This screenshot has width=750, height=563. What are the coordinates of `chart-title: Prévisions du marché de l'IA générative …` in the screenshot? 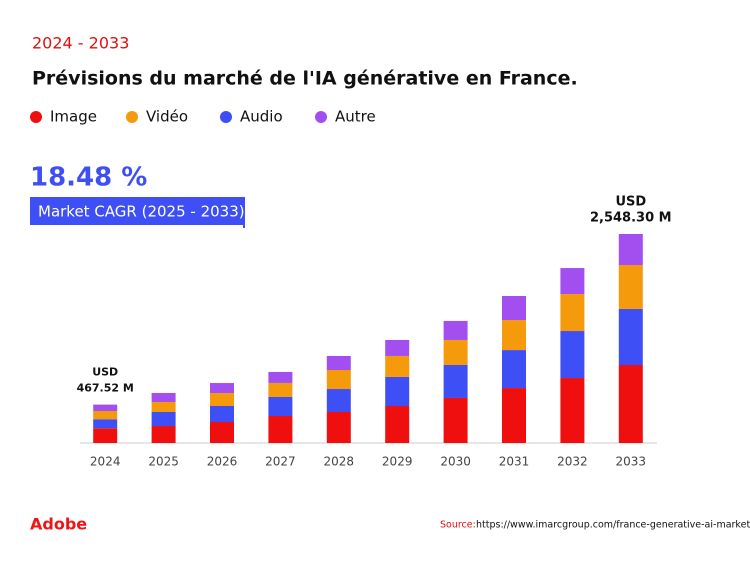 It's located at (305, 79).